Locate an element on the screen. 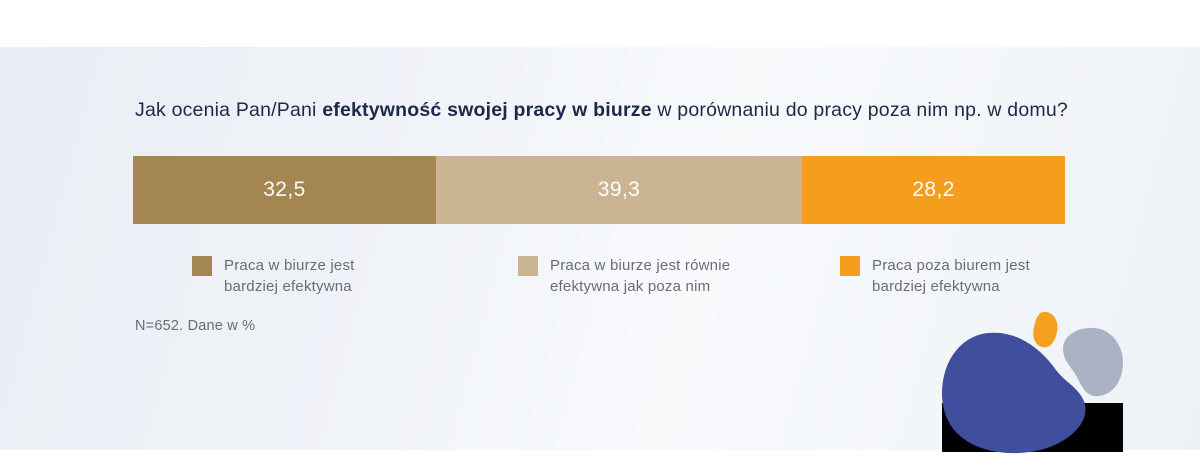 Image resolution: width=1200 pixels, height=469 pixels. bar-segment-office-more-effective: 32,5 is located at coordinates (284, 190).